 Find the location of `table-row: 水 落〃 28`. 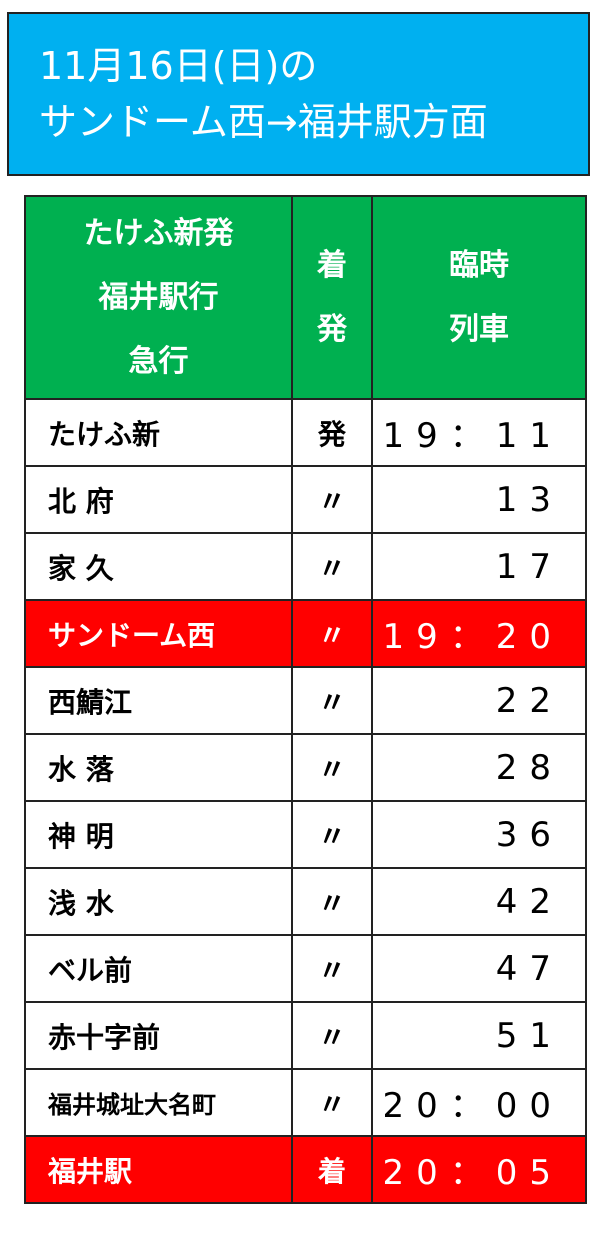

table-row: 水 落〃 28 is located at coordinates (305, 767).